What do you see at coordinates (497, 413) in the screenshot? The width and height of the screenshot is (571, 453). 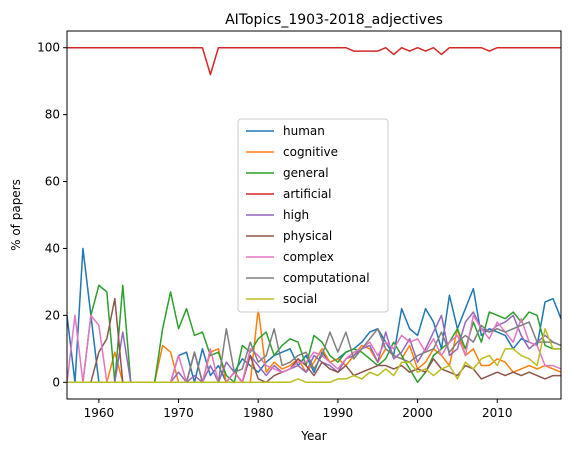 I see `x-tick-label: 2010` at bounding box center [497, 413].